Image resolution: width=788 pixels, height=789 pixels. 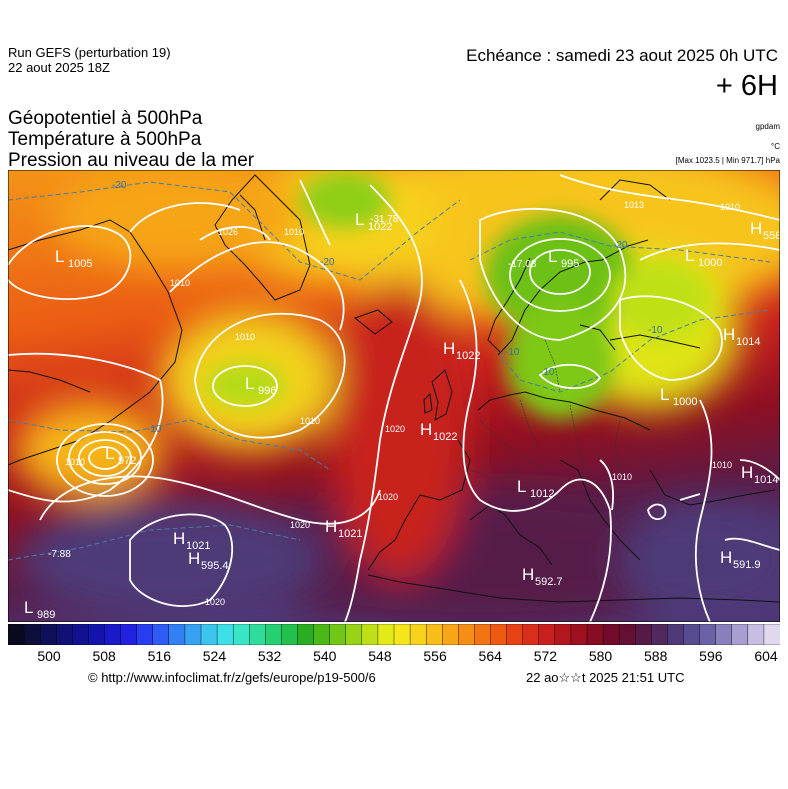 I want to click on colorbar-tick-label: 524, so click(x=214, y=656).